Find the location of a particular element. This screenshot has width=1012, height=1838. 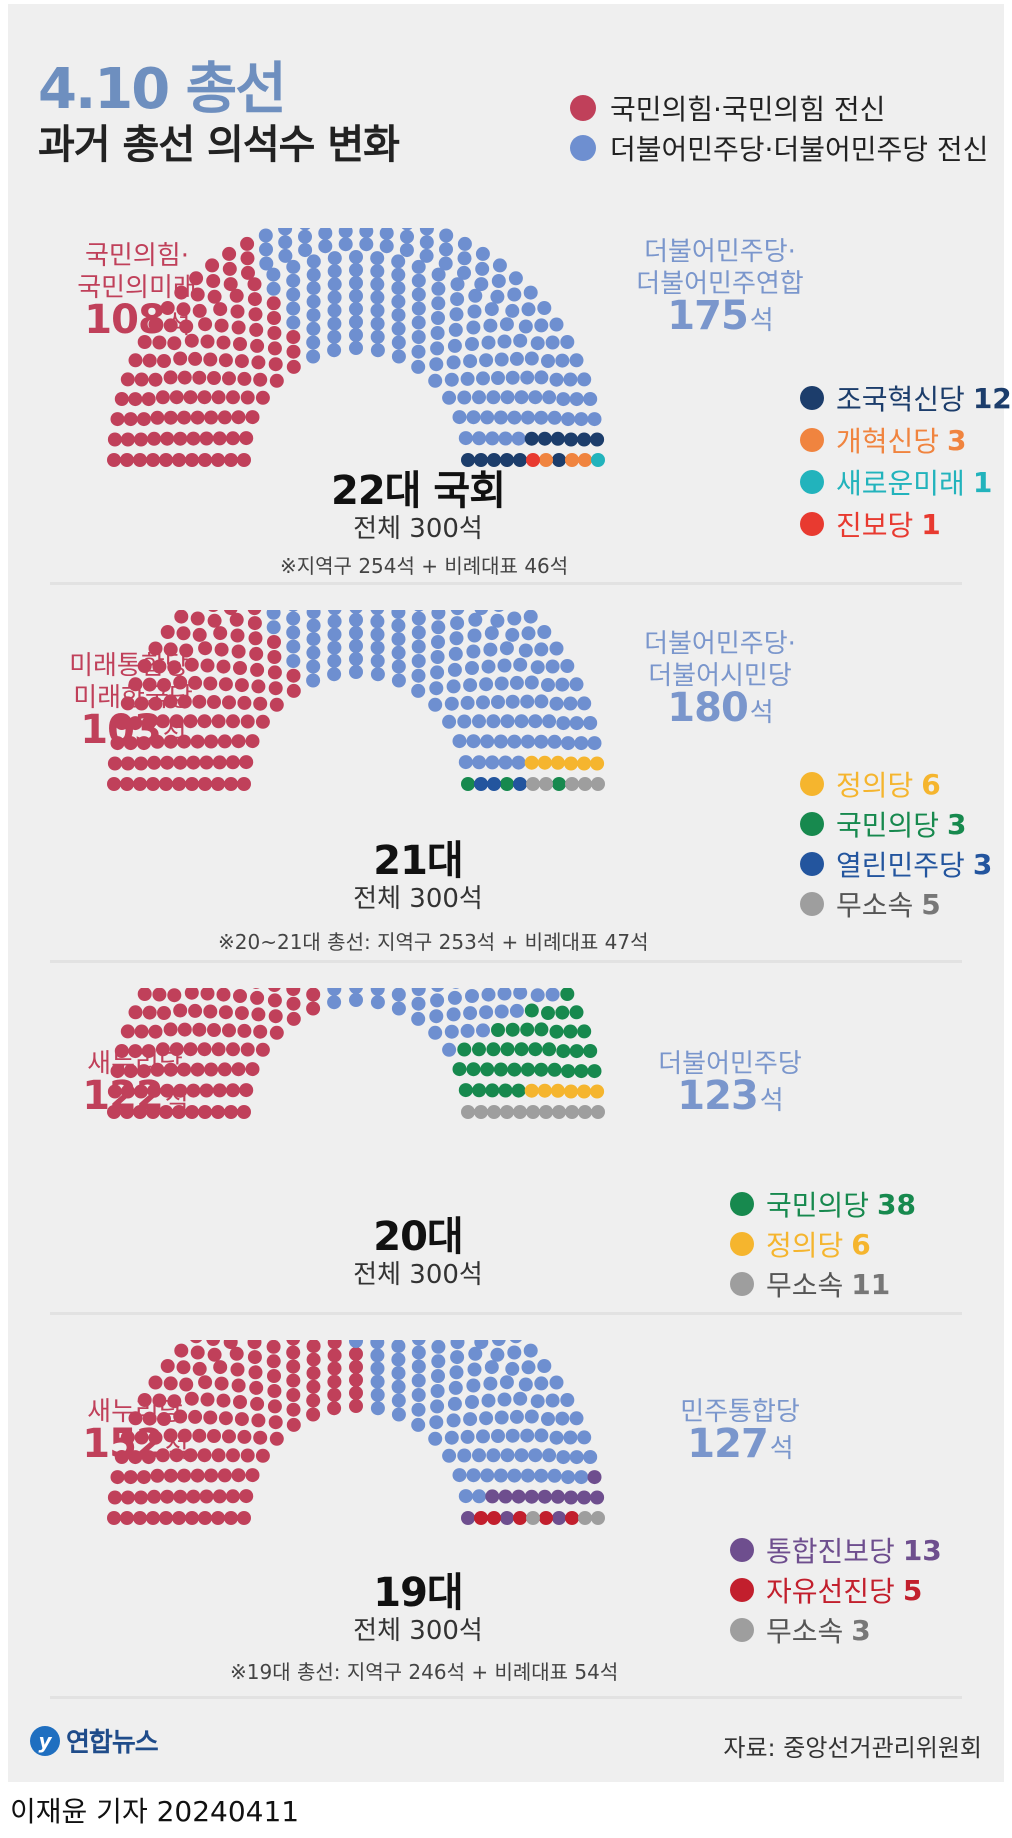

assembly-title: 21대 is located at coordinates (418, 861).